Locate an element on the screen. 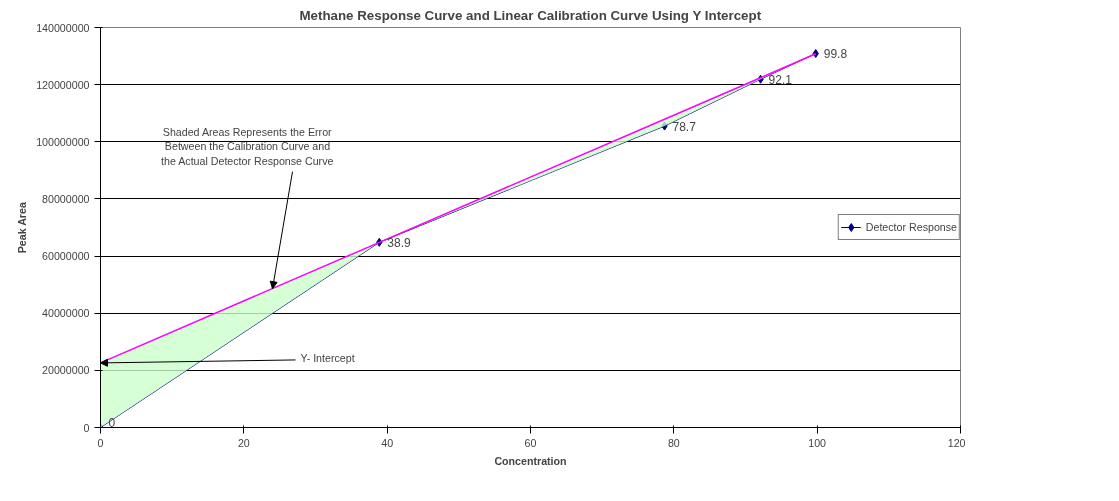 The height and width of the screenshot is (501, 1119). x-axis-title: Concentration is located at coordinates (530, 460).